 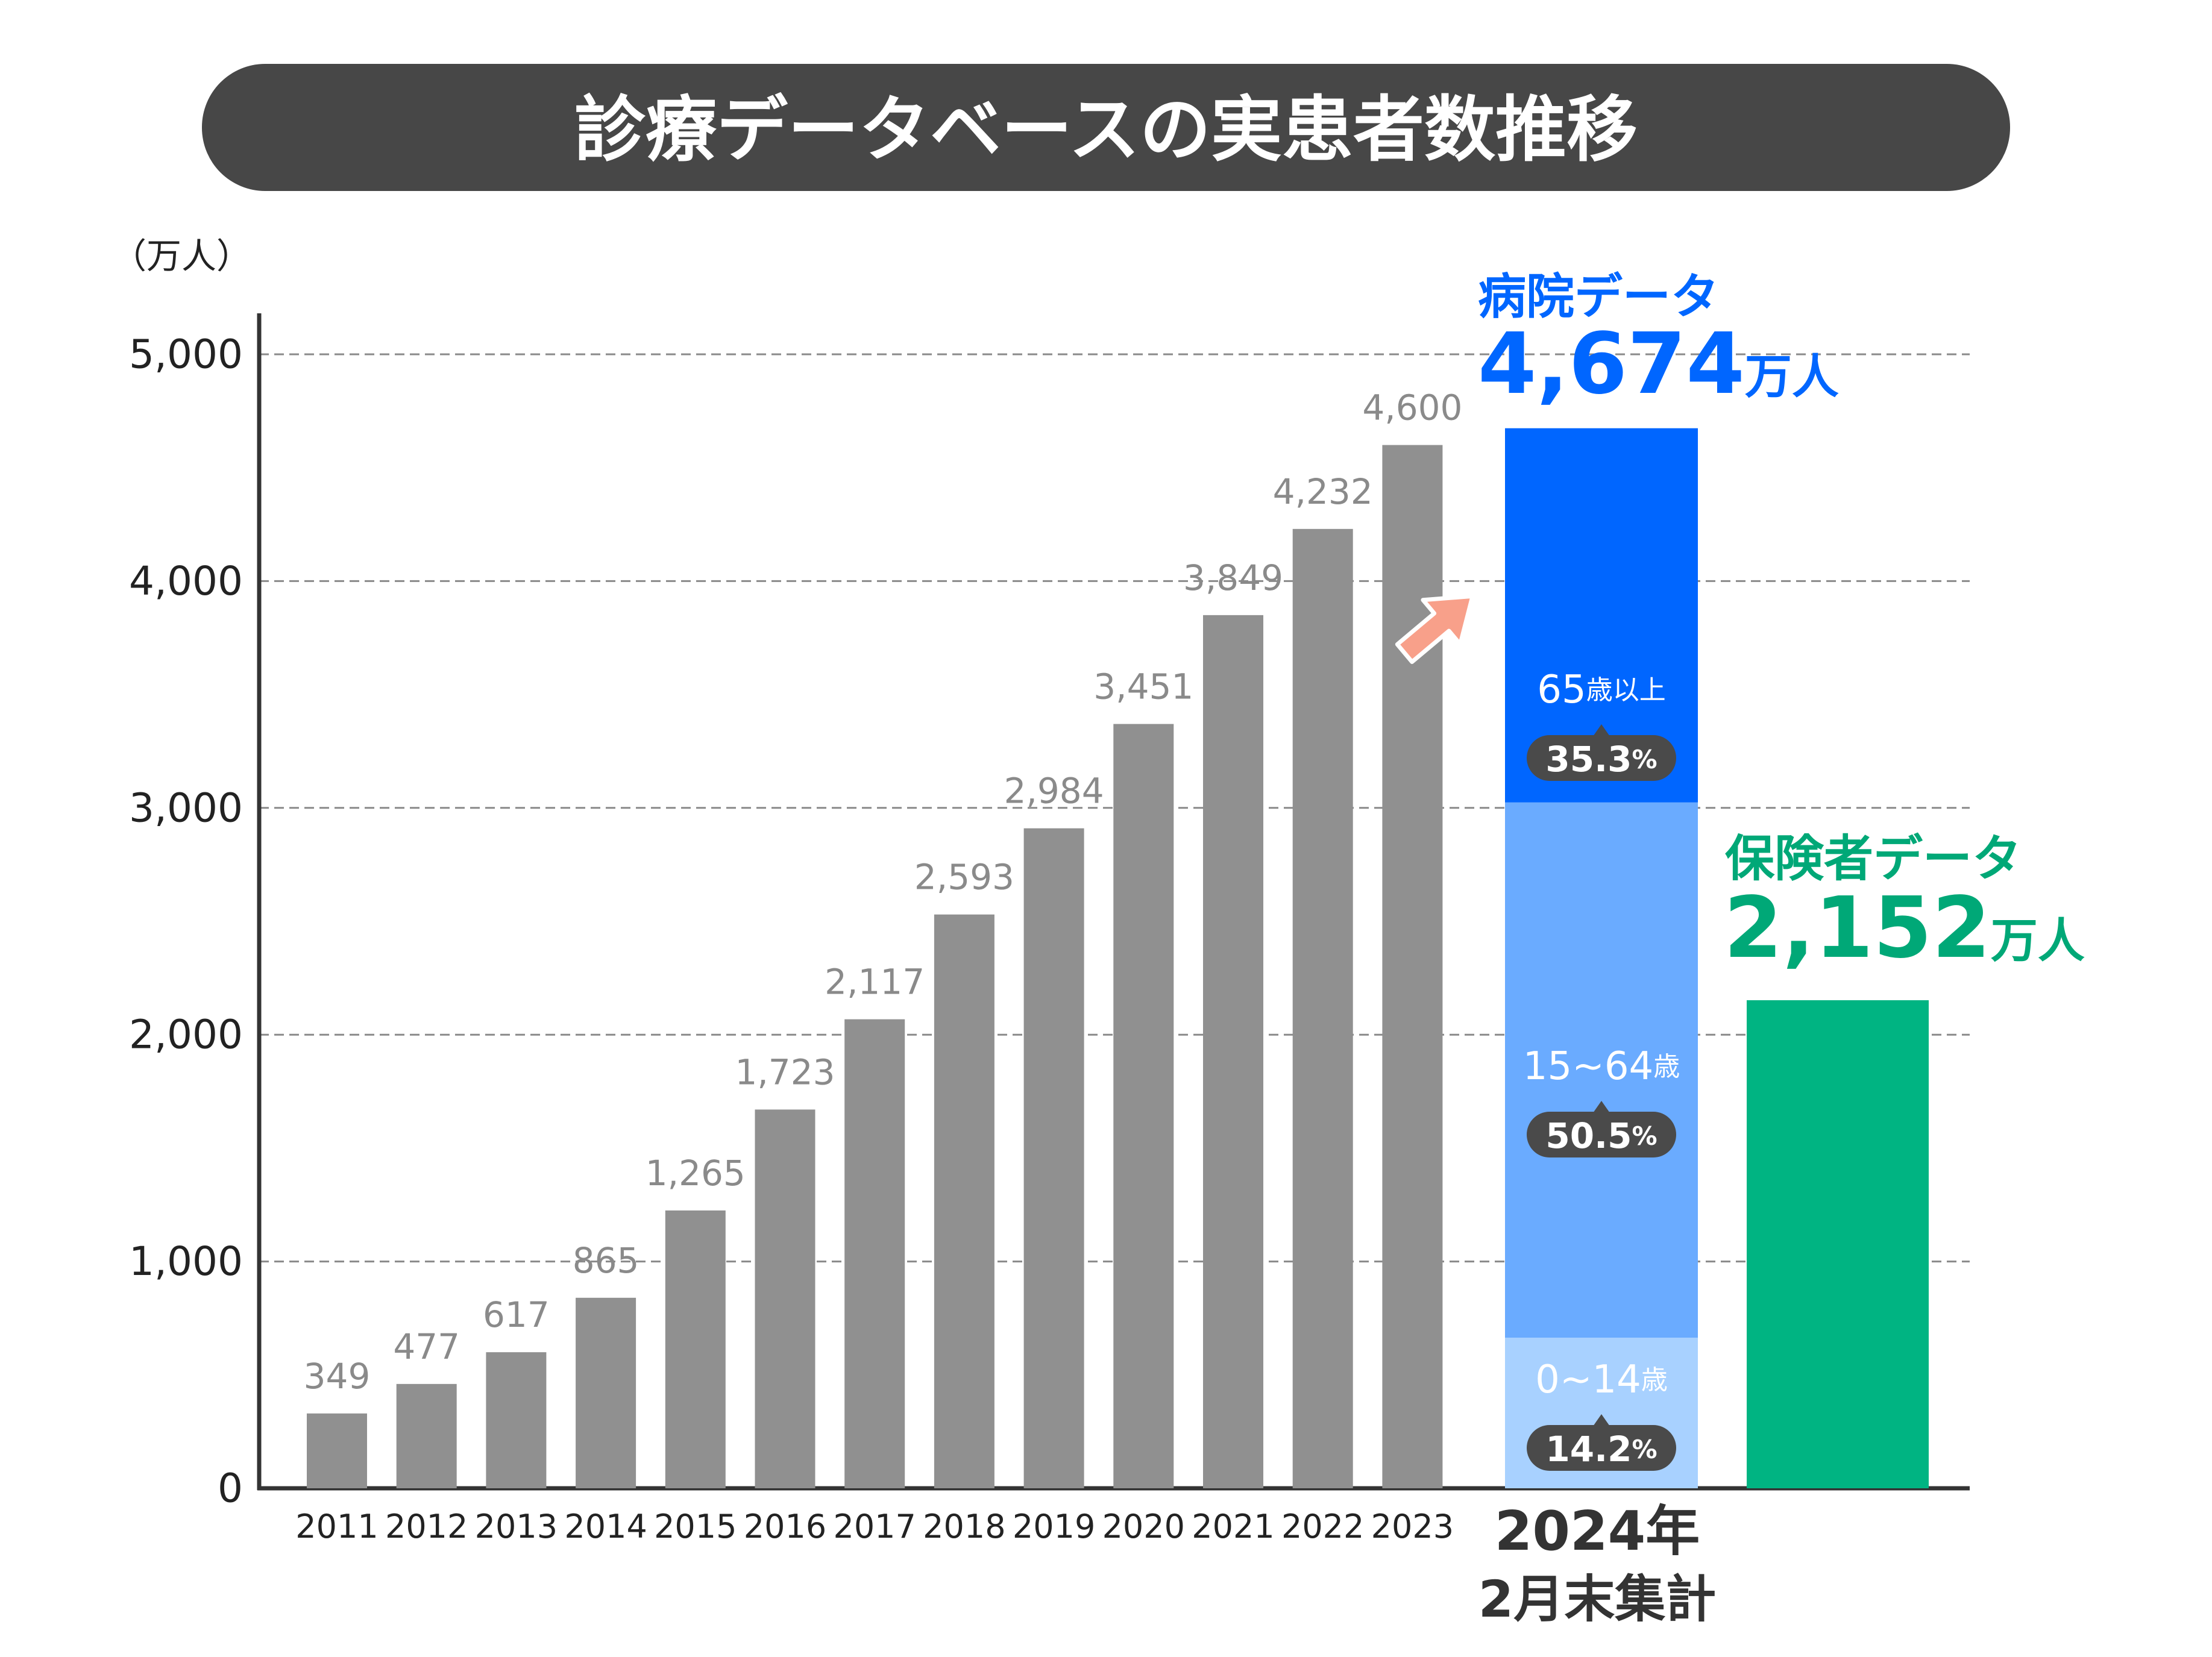 What do you see at coordinates (1659, 364) in the screenshot?
I see `hospital-total-label: 4,674万人` at bounding box center [1659, 364].